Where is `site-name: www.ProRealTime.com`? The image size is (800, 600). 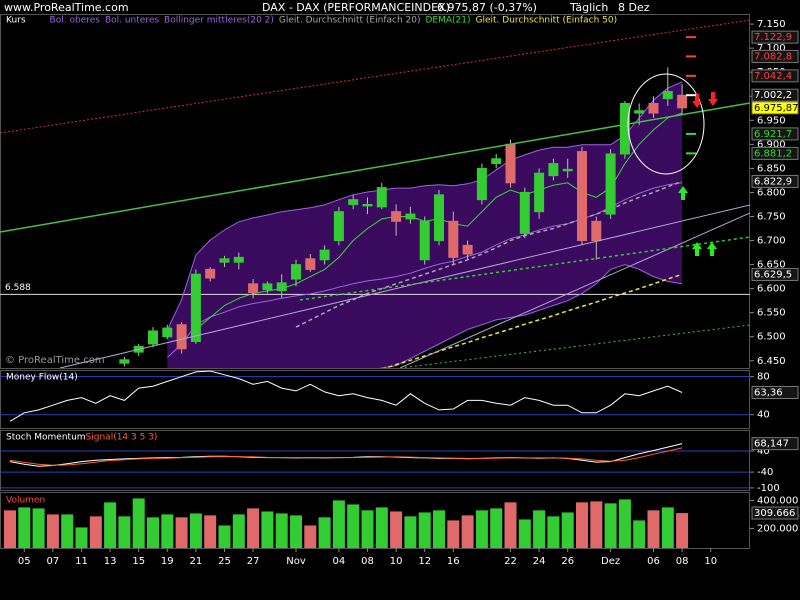 site-name: www.ProRealTime.com is located at coordinates (66, 7).